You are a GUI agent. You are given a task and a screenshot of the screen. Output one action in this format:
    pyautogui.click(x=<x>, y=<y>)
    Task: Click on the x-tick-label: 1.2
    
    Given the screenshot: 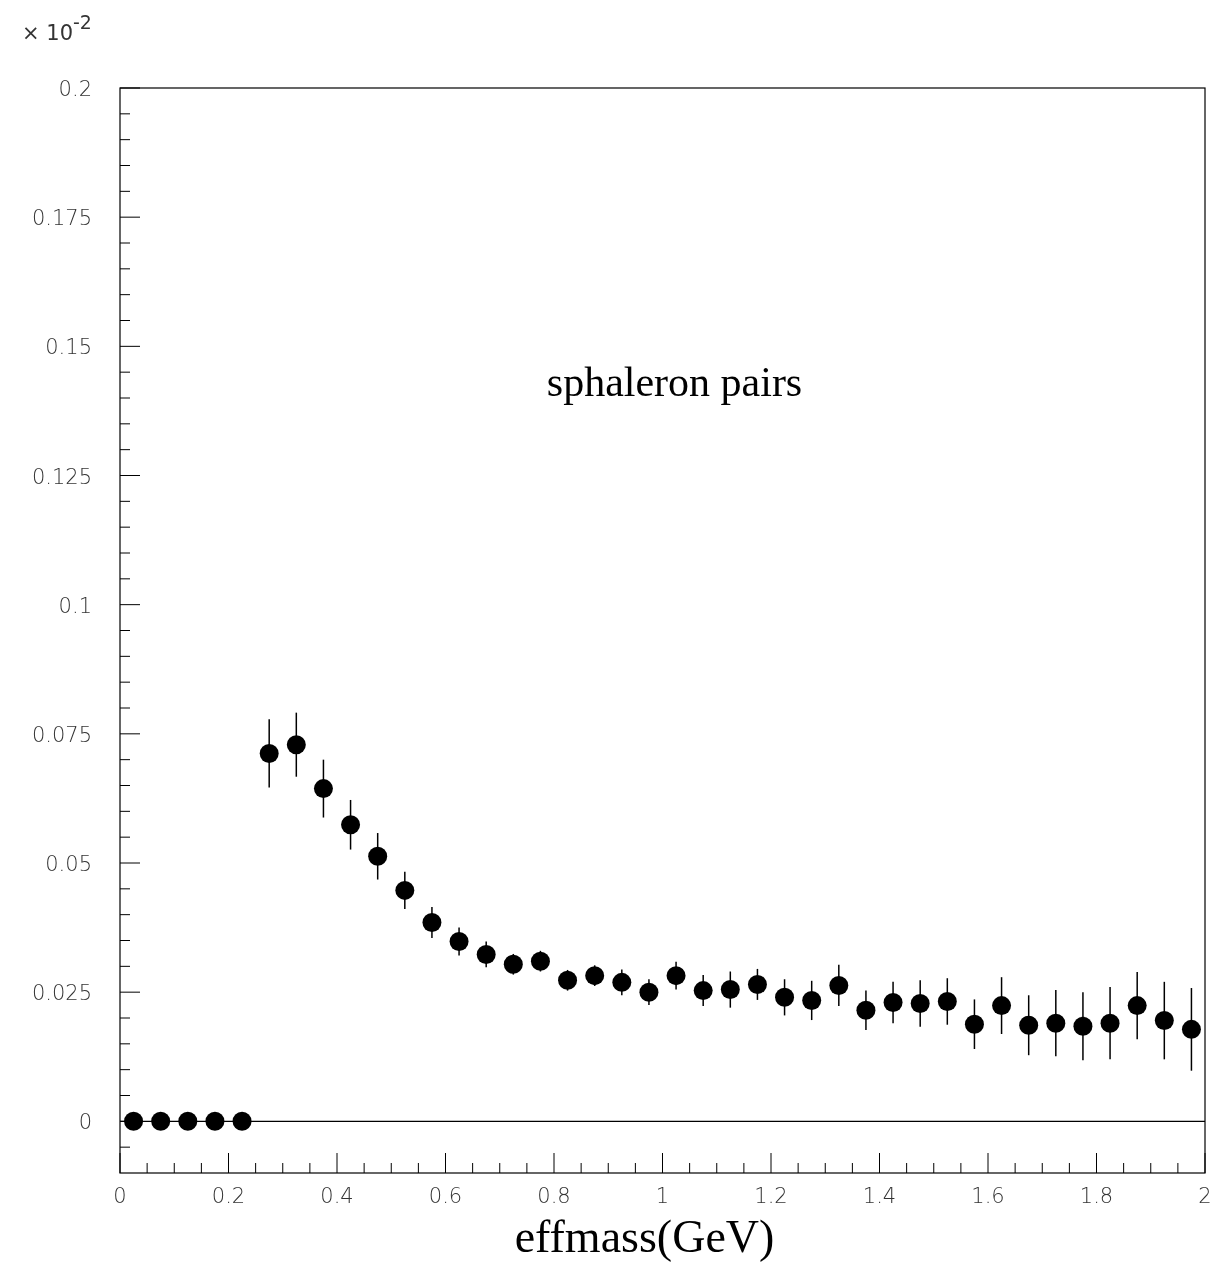 What is the action you would take?
    pyautogui.click(x=771, y=1196)
    